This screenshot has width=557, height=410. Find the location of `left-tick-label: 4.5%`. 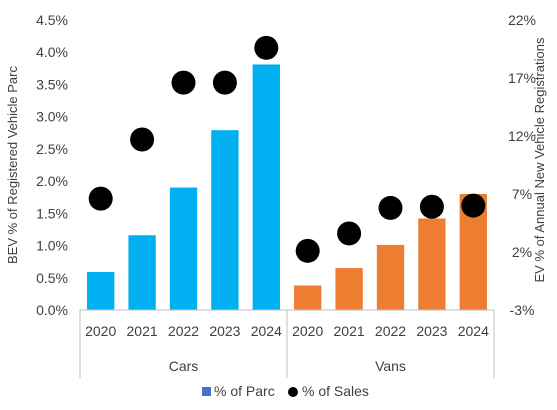

left-tick-label: 4.5% is located at coordinates (52, 20).